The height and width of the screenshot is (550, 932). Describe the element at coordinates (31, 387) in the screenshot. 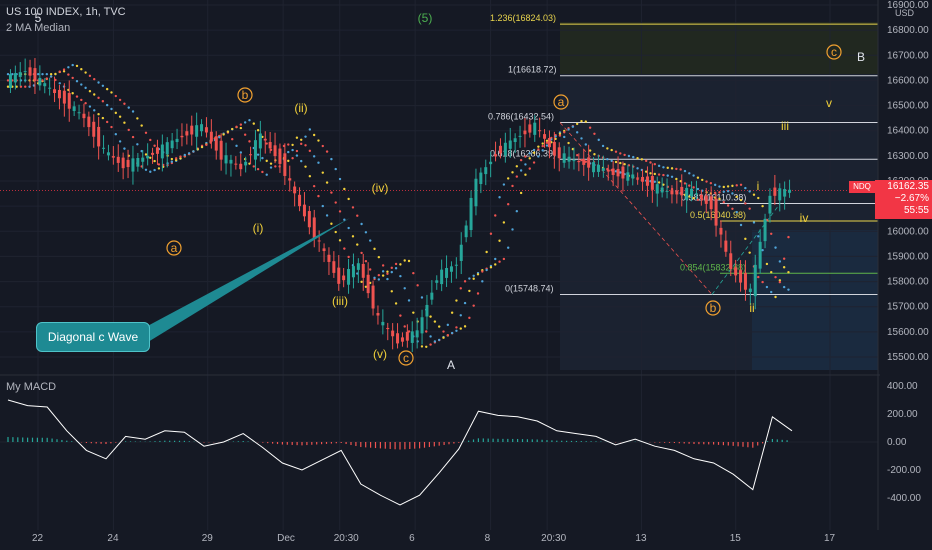

I see `macd-label: My MACD` at that location.